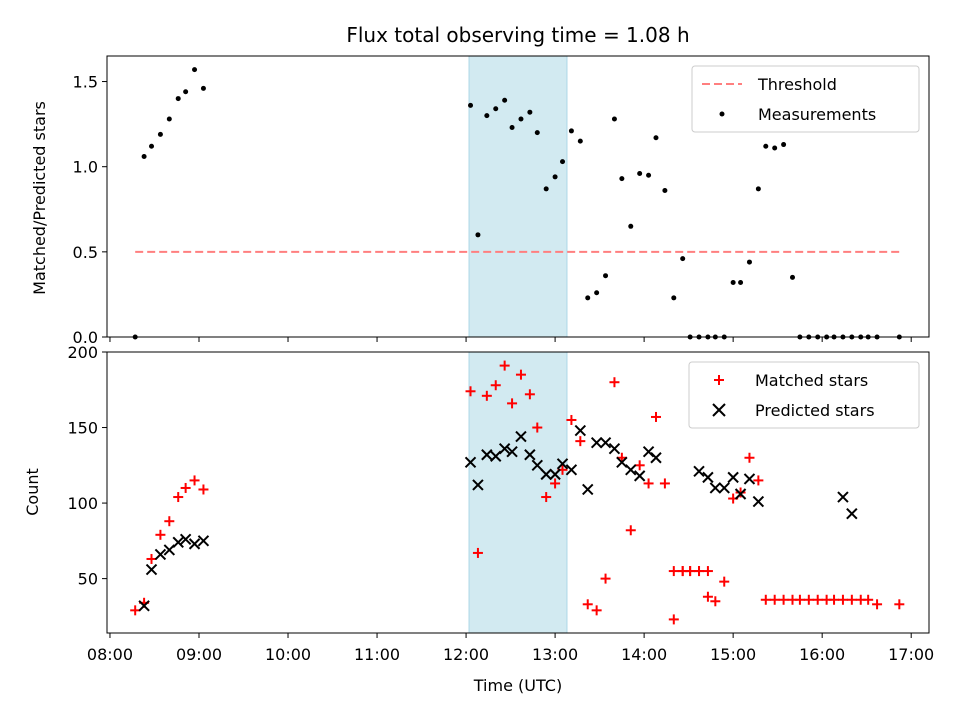  What do you see at coordinates (82, 352) in the screenshot?
I see `bottom-y-tick-label: 200` at bounding box center [82, 352].